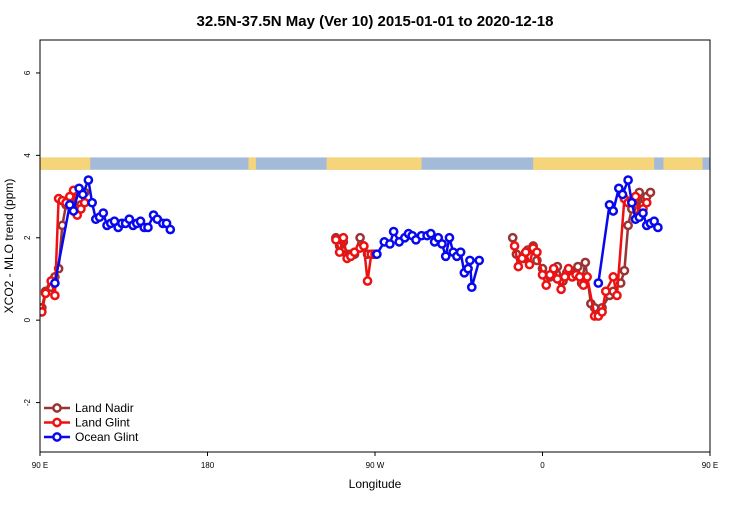  What do you see at coordinates (208, 465) in the screenshot?
I see `x-tick-label: 180` at bounding box center [208, 465].